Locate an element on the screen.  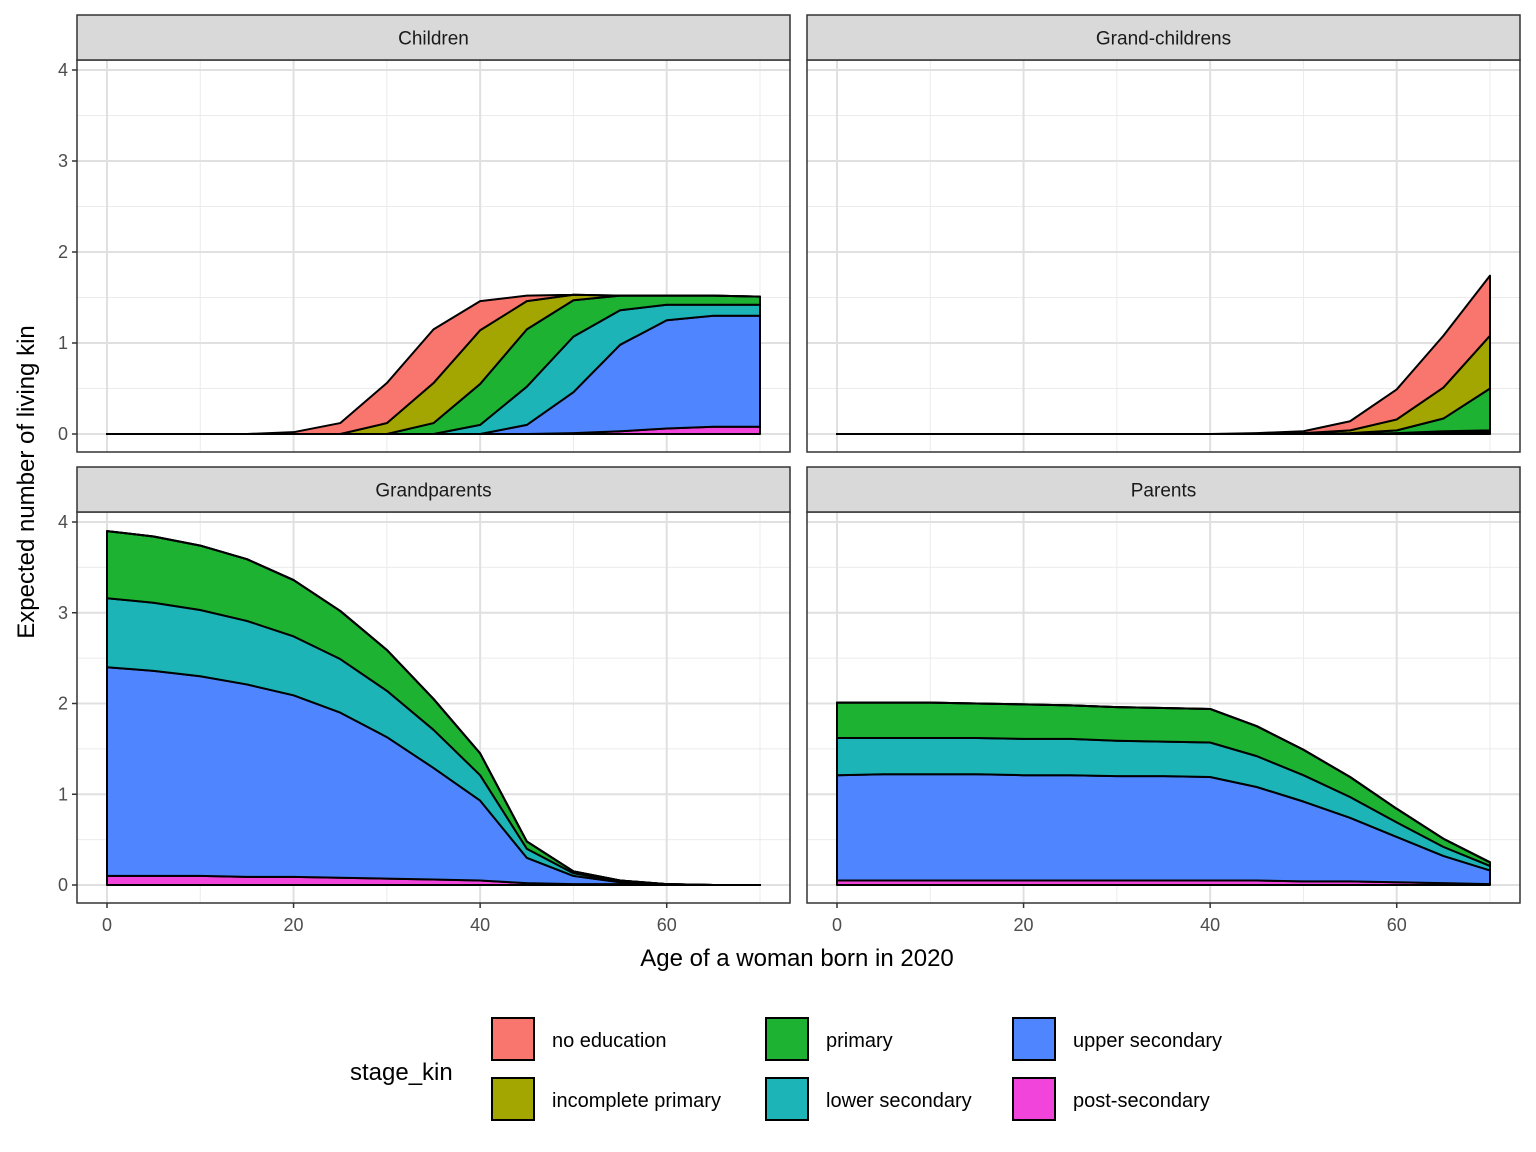
legend-key-upper-secondary is located at coordinates (1034, 1039).